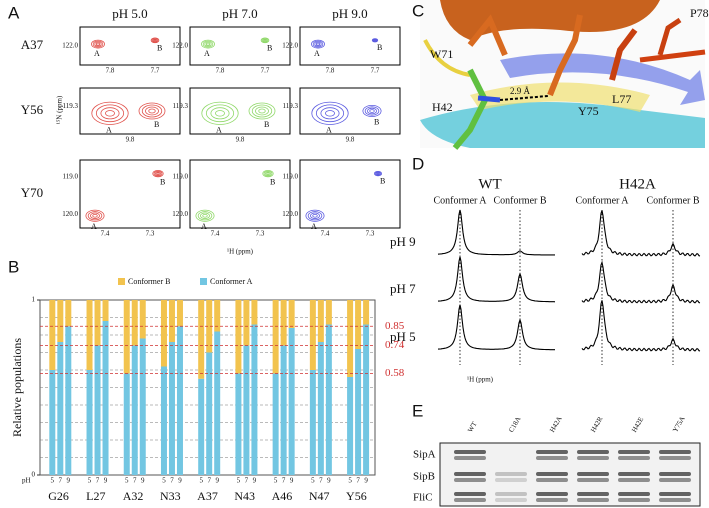 The height and width of the screenshot is (508, 709). What do you see at coordinates (637, 425) in the screenshot?
I see `lane-label: H42E` at bounding box center [637, 425].